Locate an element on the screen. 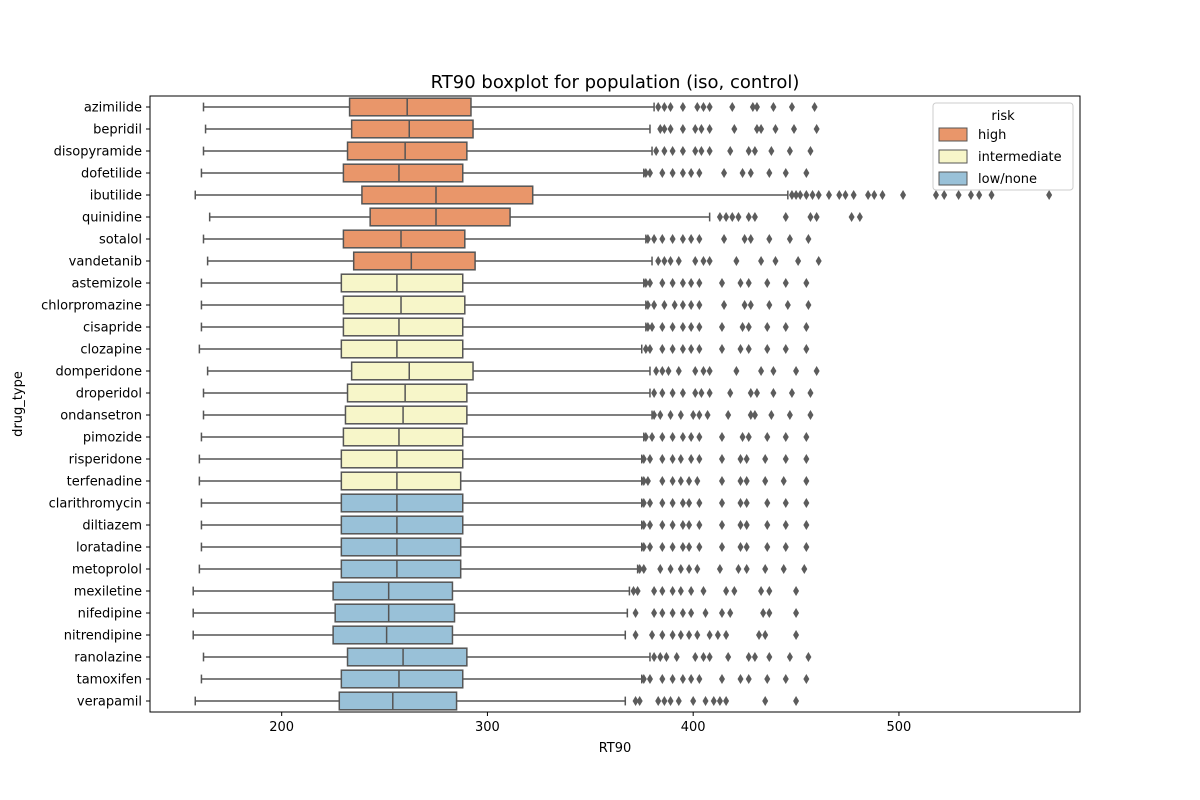 This screenshot has height=800, width=1200. y-tick-label: tamoxifen is located at coordinates (109, 680).